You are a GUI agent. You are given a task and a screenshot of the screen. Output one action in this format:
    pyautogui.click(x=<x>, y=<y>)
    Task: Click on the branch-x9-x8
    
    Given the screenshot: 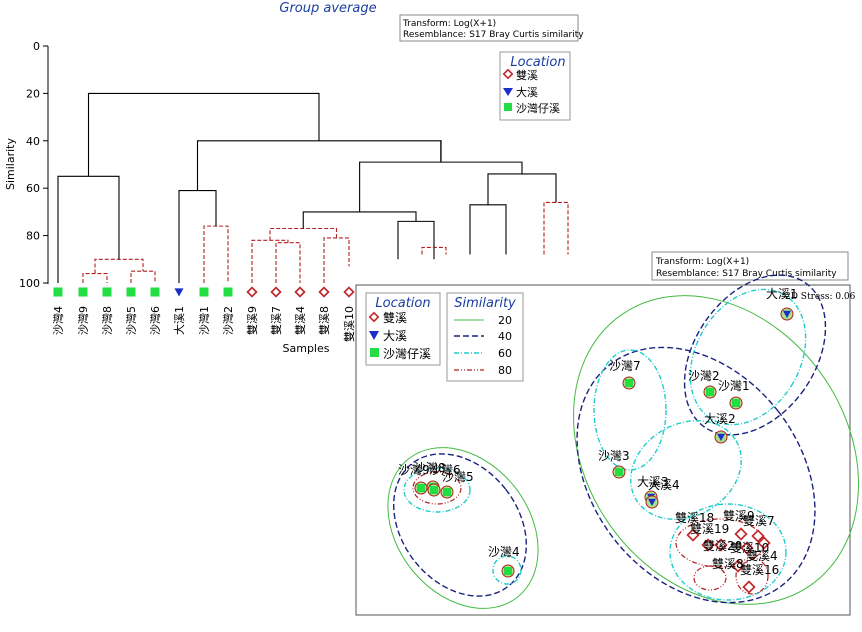 What is the action you would take?
    pyautogui.click(x=303, y=234)
    